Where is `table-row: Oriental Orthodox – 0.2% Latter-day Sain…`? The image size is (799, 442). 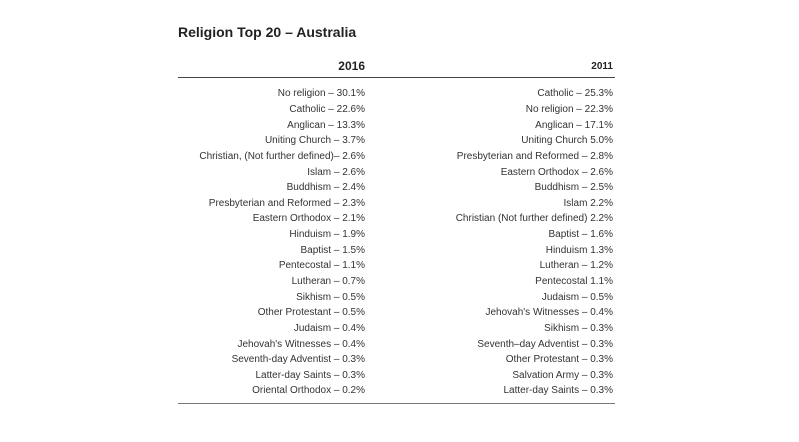
table-row: Oriental Orthodox – 0.2% Latter-day Sain… is located at coordinates (396, 393).